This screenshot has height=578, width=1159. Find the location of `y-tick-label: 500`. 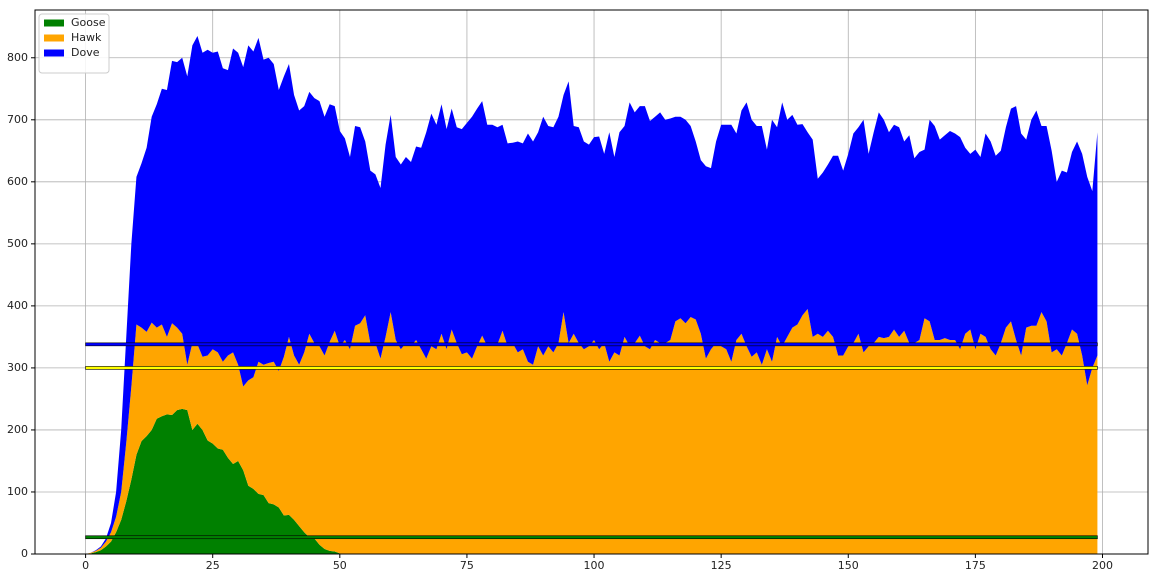

y-tick-label: 500 is located at coordinates (17, 243).